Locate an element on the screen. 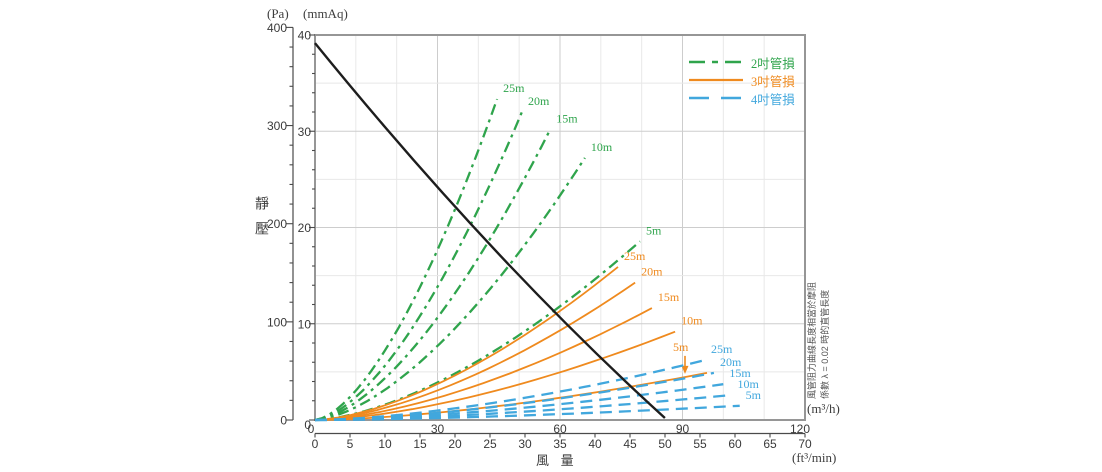  curve-label-2inch-5m: 5m is located at coordinates (654, 230).